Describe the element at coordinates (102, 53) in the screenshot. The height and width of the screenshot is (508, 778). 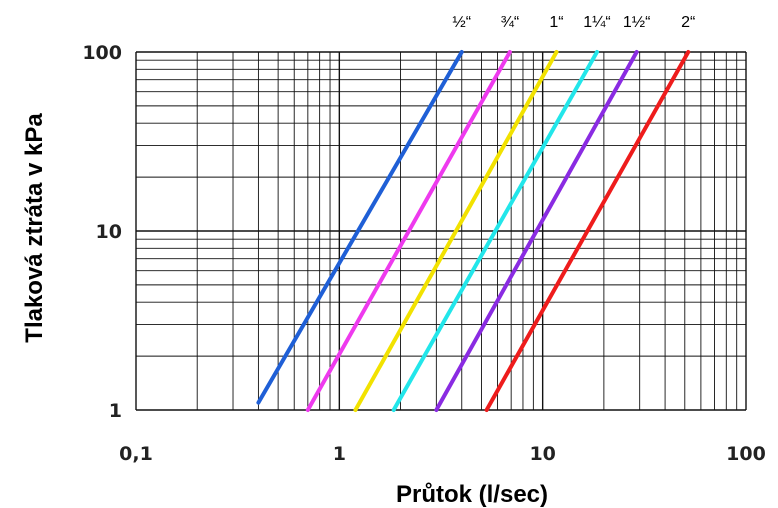
I see `y-tick-label: 100` at that location.